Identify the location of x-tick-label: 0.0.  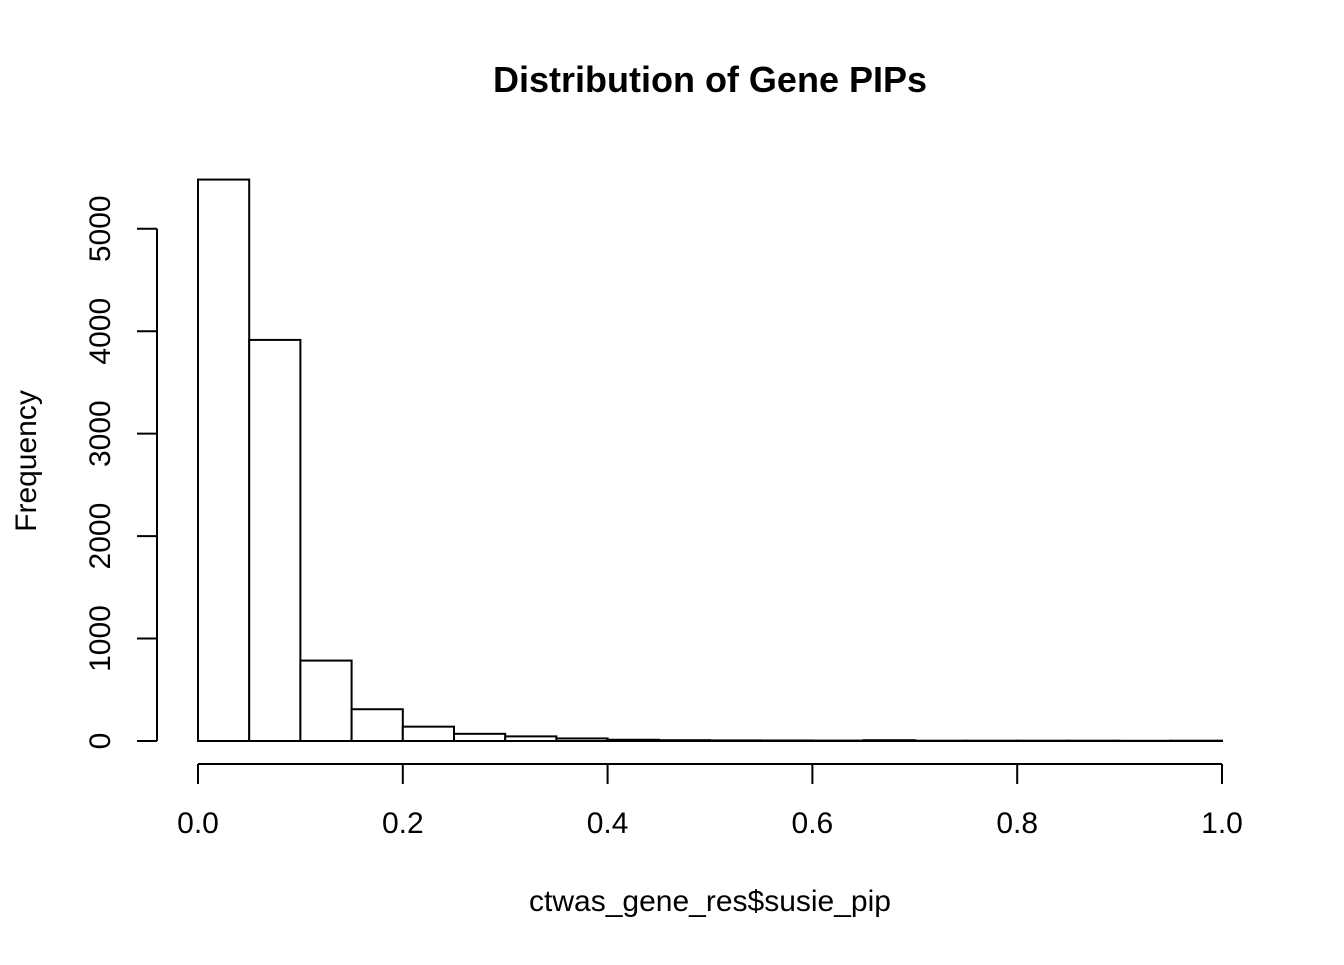
(198, 823).